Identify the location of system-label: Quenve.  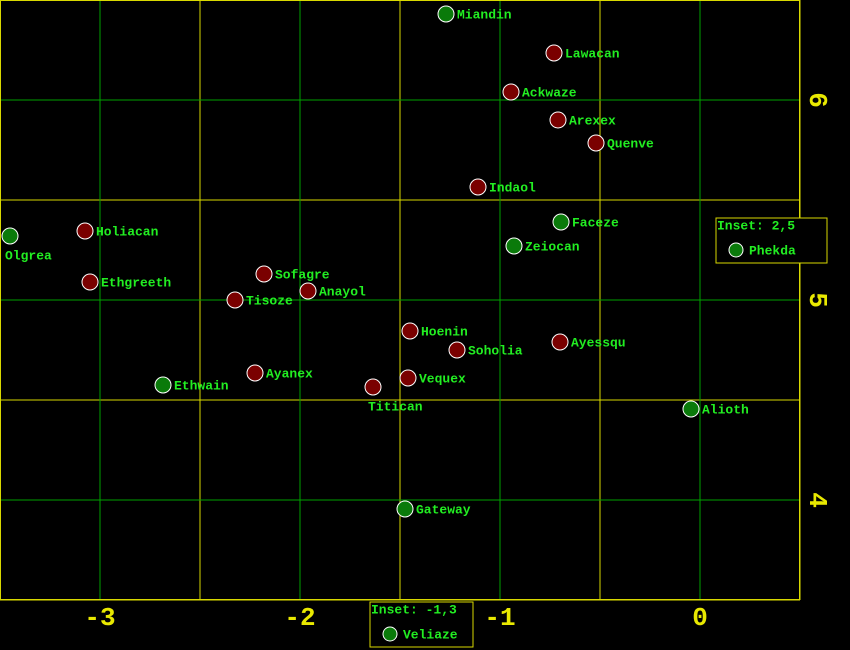
(630, 143).